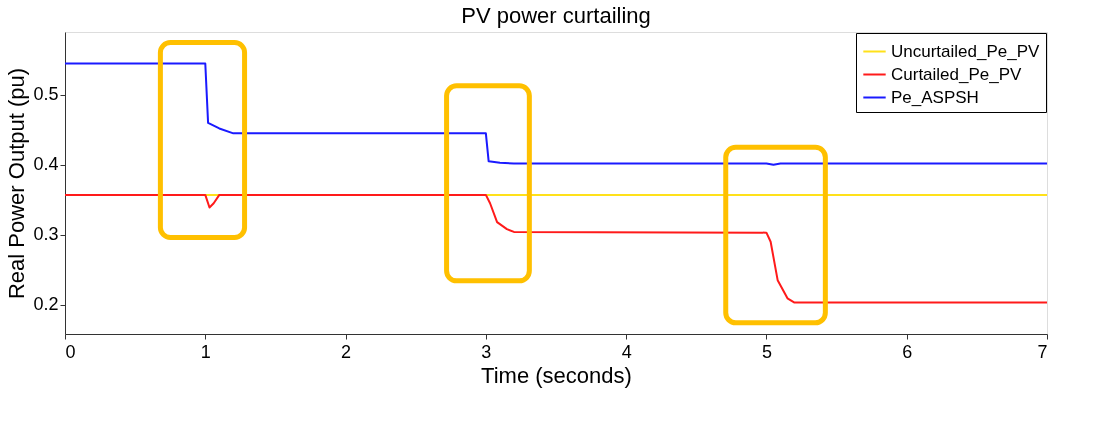 Image resolution: width=1112 pixels, height=440 pixels. What do you see at coordinates (17, 183) in the screenshot?
I see `y-axis-title: Real Power Output (pu)` at bounding box center [17, 183].